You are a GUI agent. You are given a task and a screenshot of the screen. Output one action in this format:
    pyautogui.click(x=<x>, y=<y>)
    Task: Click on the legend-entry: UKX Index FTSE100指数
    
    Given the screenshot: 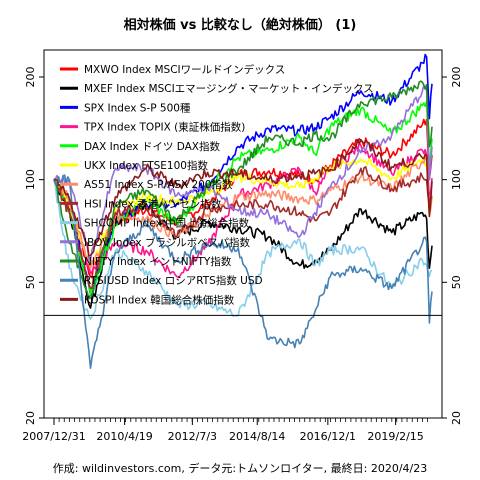 What is the action you would take?
    pyautogui.click(x=146, y=165)
    